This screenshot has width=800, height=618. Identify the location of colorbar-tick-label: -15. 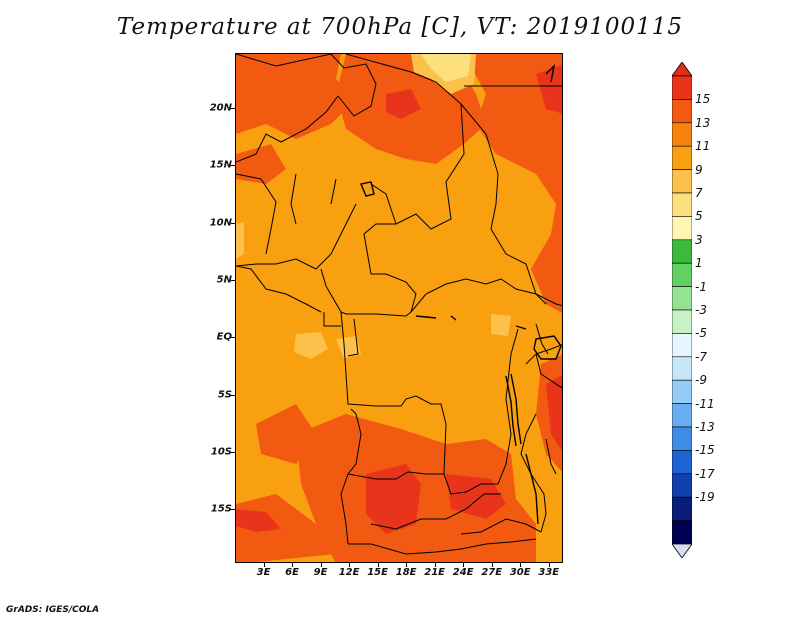
(705, 450).